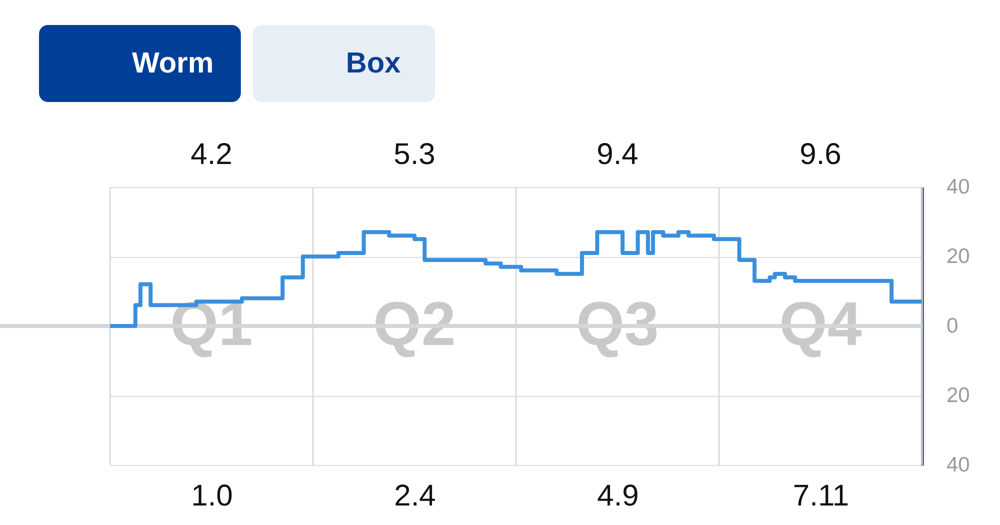  Describe the element at coordinates (952, 326) in the screenshot. I see `y-tick-label: 0` at that location.